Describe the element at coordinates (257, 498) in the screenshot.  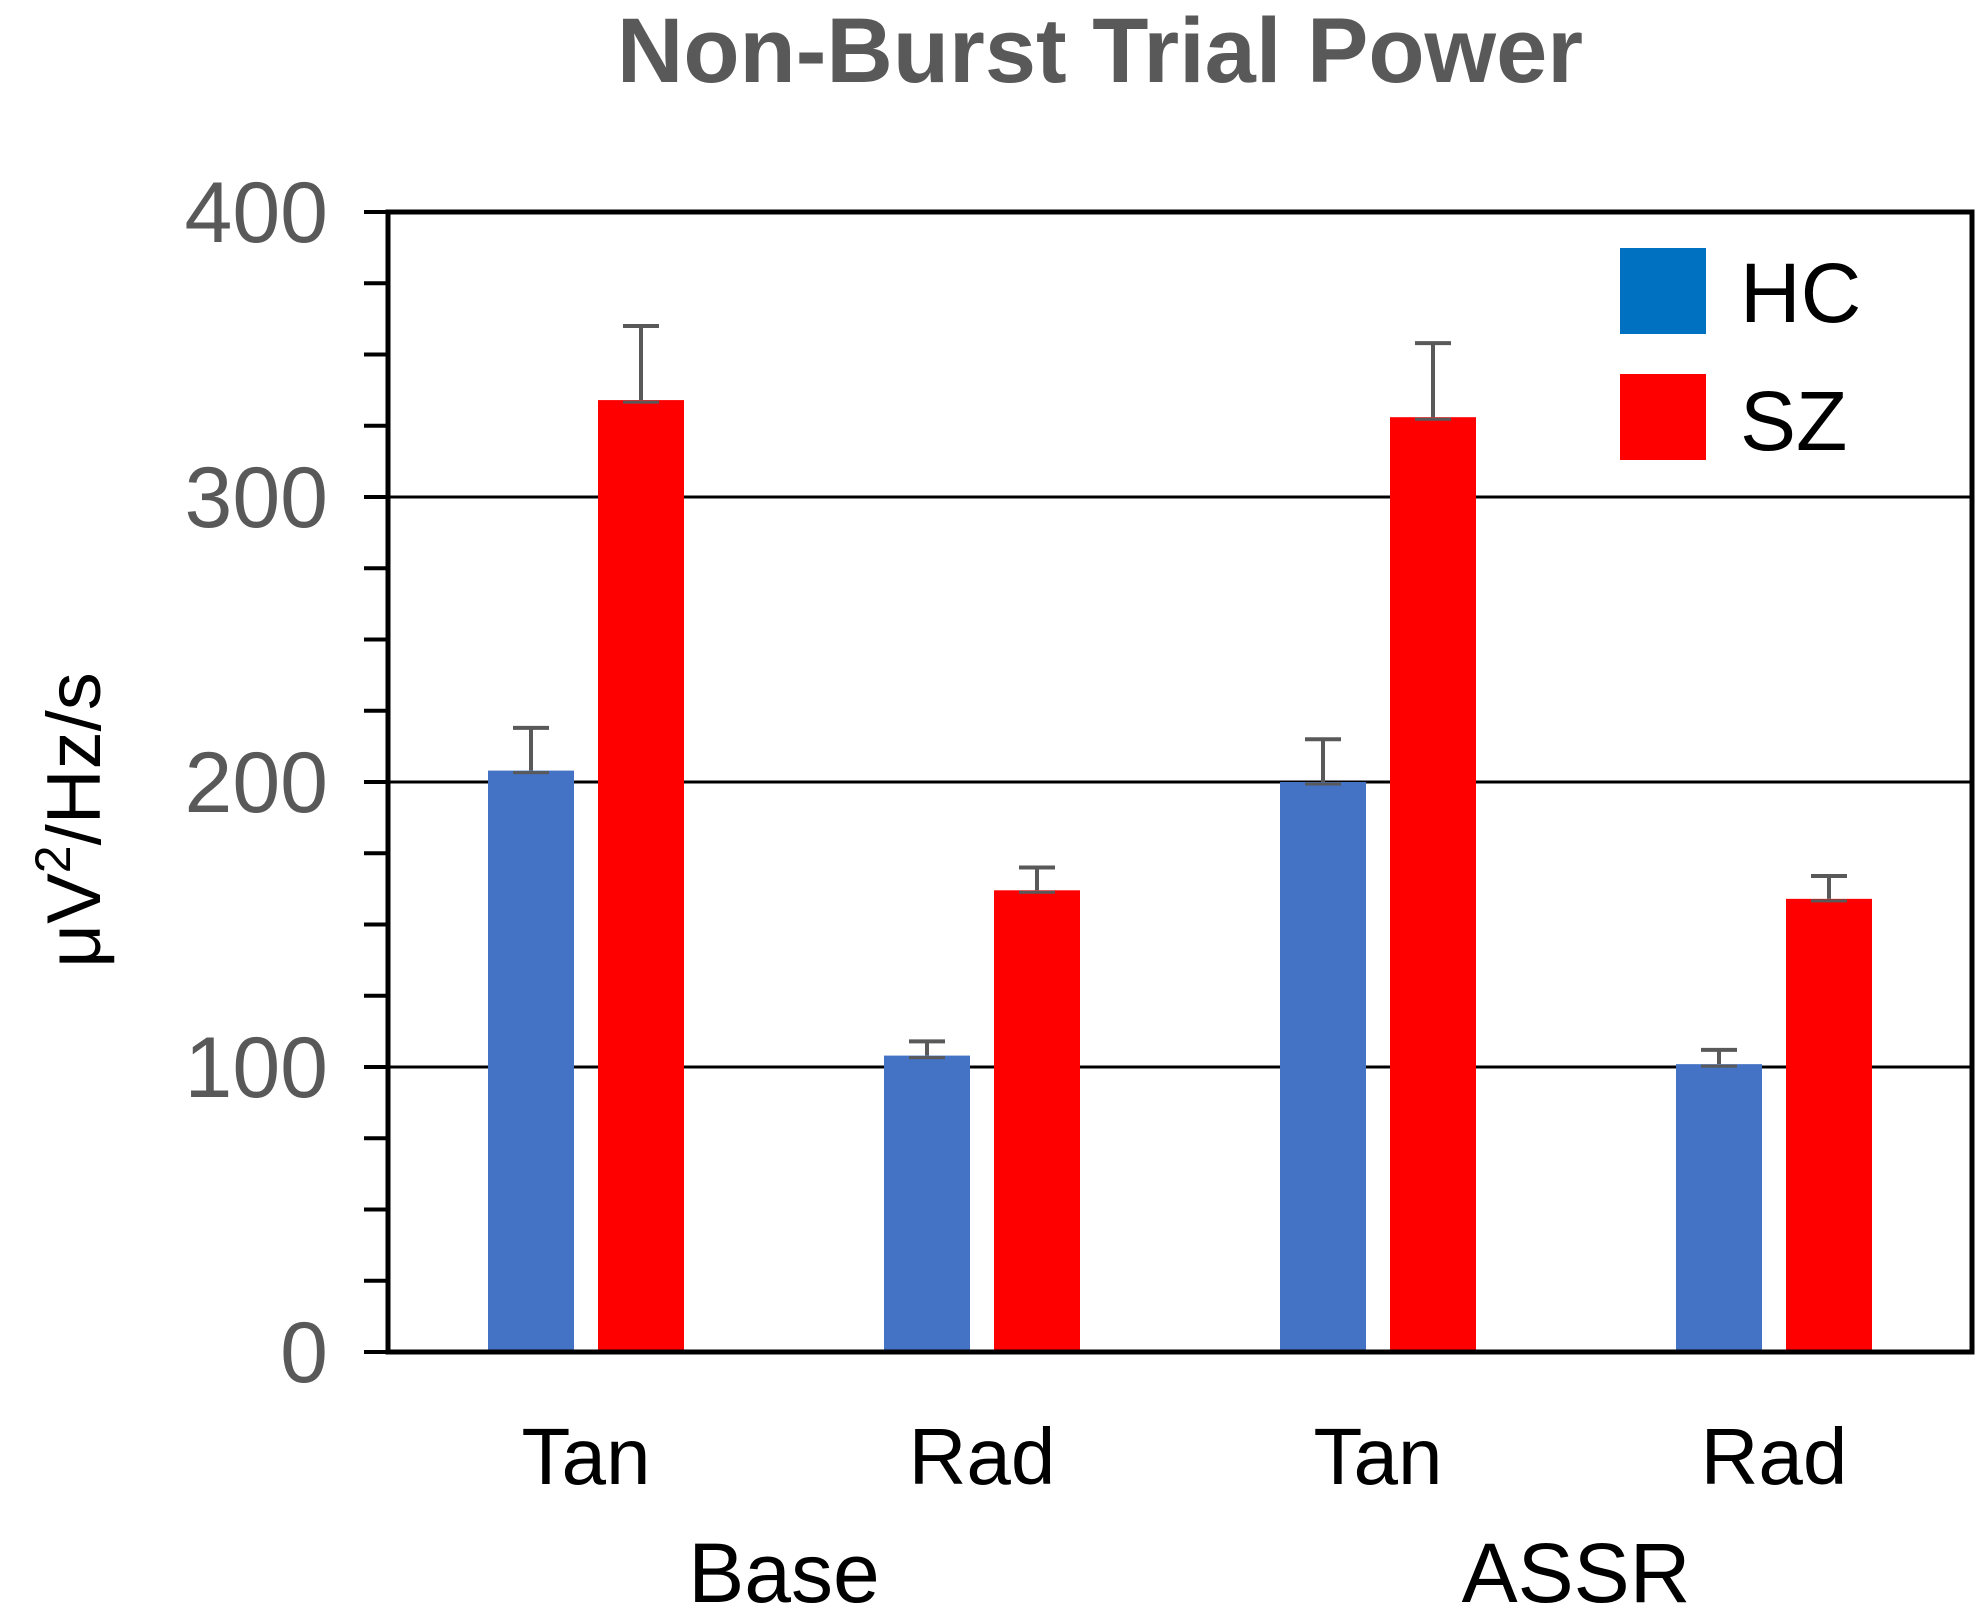
I see `y-tick-label-3: 300` at that location.